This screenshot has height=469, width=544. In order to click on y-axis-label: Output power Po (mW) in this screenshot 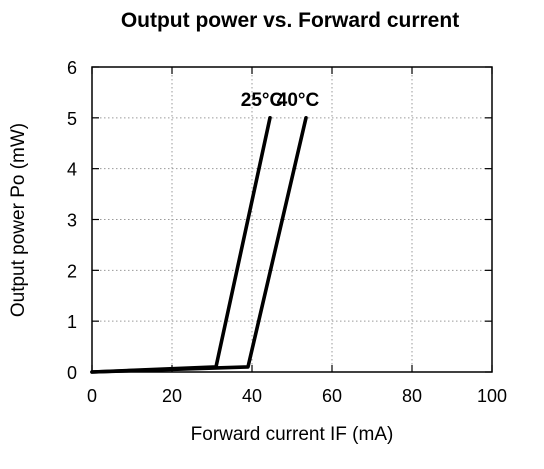, I will do `click(18, 220)`.